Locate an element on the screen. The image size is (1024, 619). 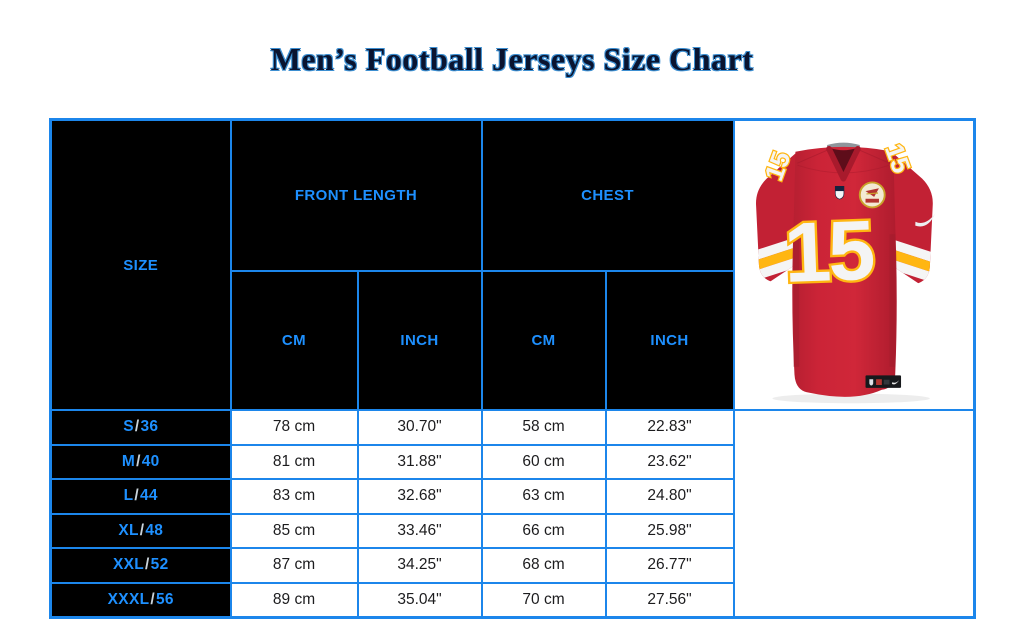
row-size-label: S/36 is located at coordinates (140, 427).